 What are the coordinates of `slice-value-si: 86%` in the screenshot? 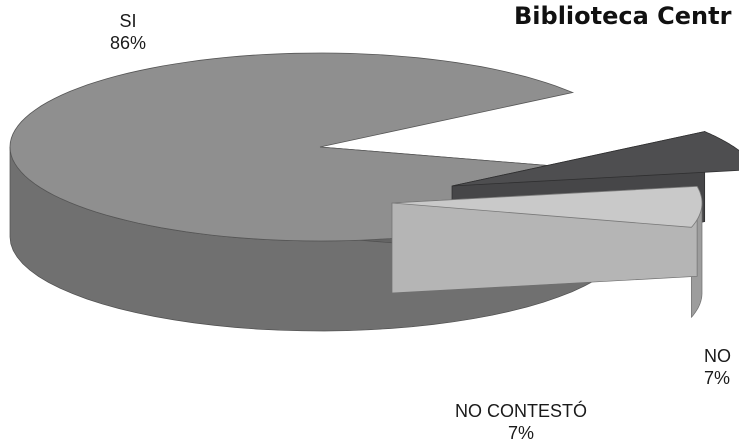 It's located at (128, 43).